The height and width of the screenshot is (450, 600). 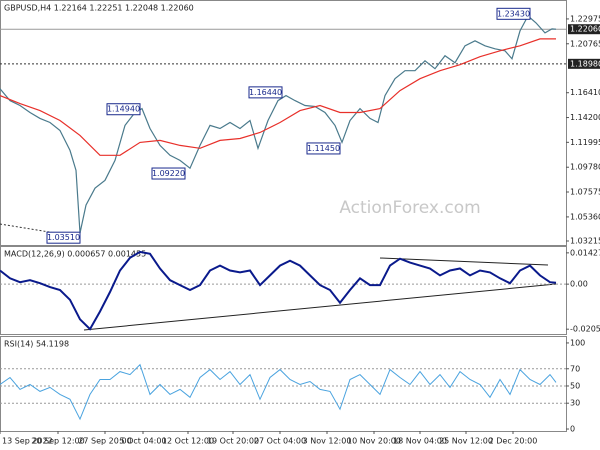 What do you see at coordinates (188, 441) in the screenshot?
I see `x-tick-label: 12 Oct 12:00` at bounding box center [188, 441].